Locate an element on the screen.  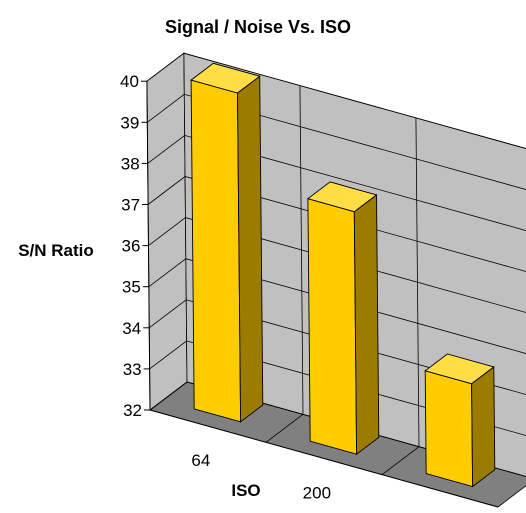
y-axis-label: S/N Ratio is located at coordinates (56, 250).